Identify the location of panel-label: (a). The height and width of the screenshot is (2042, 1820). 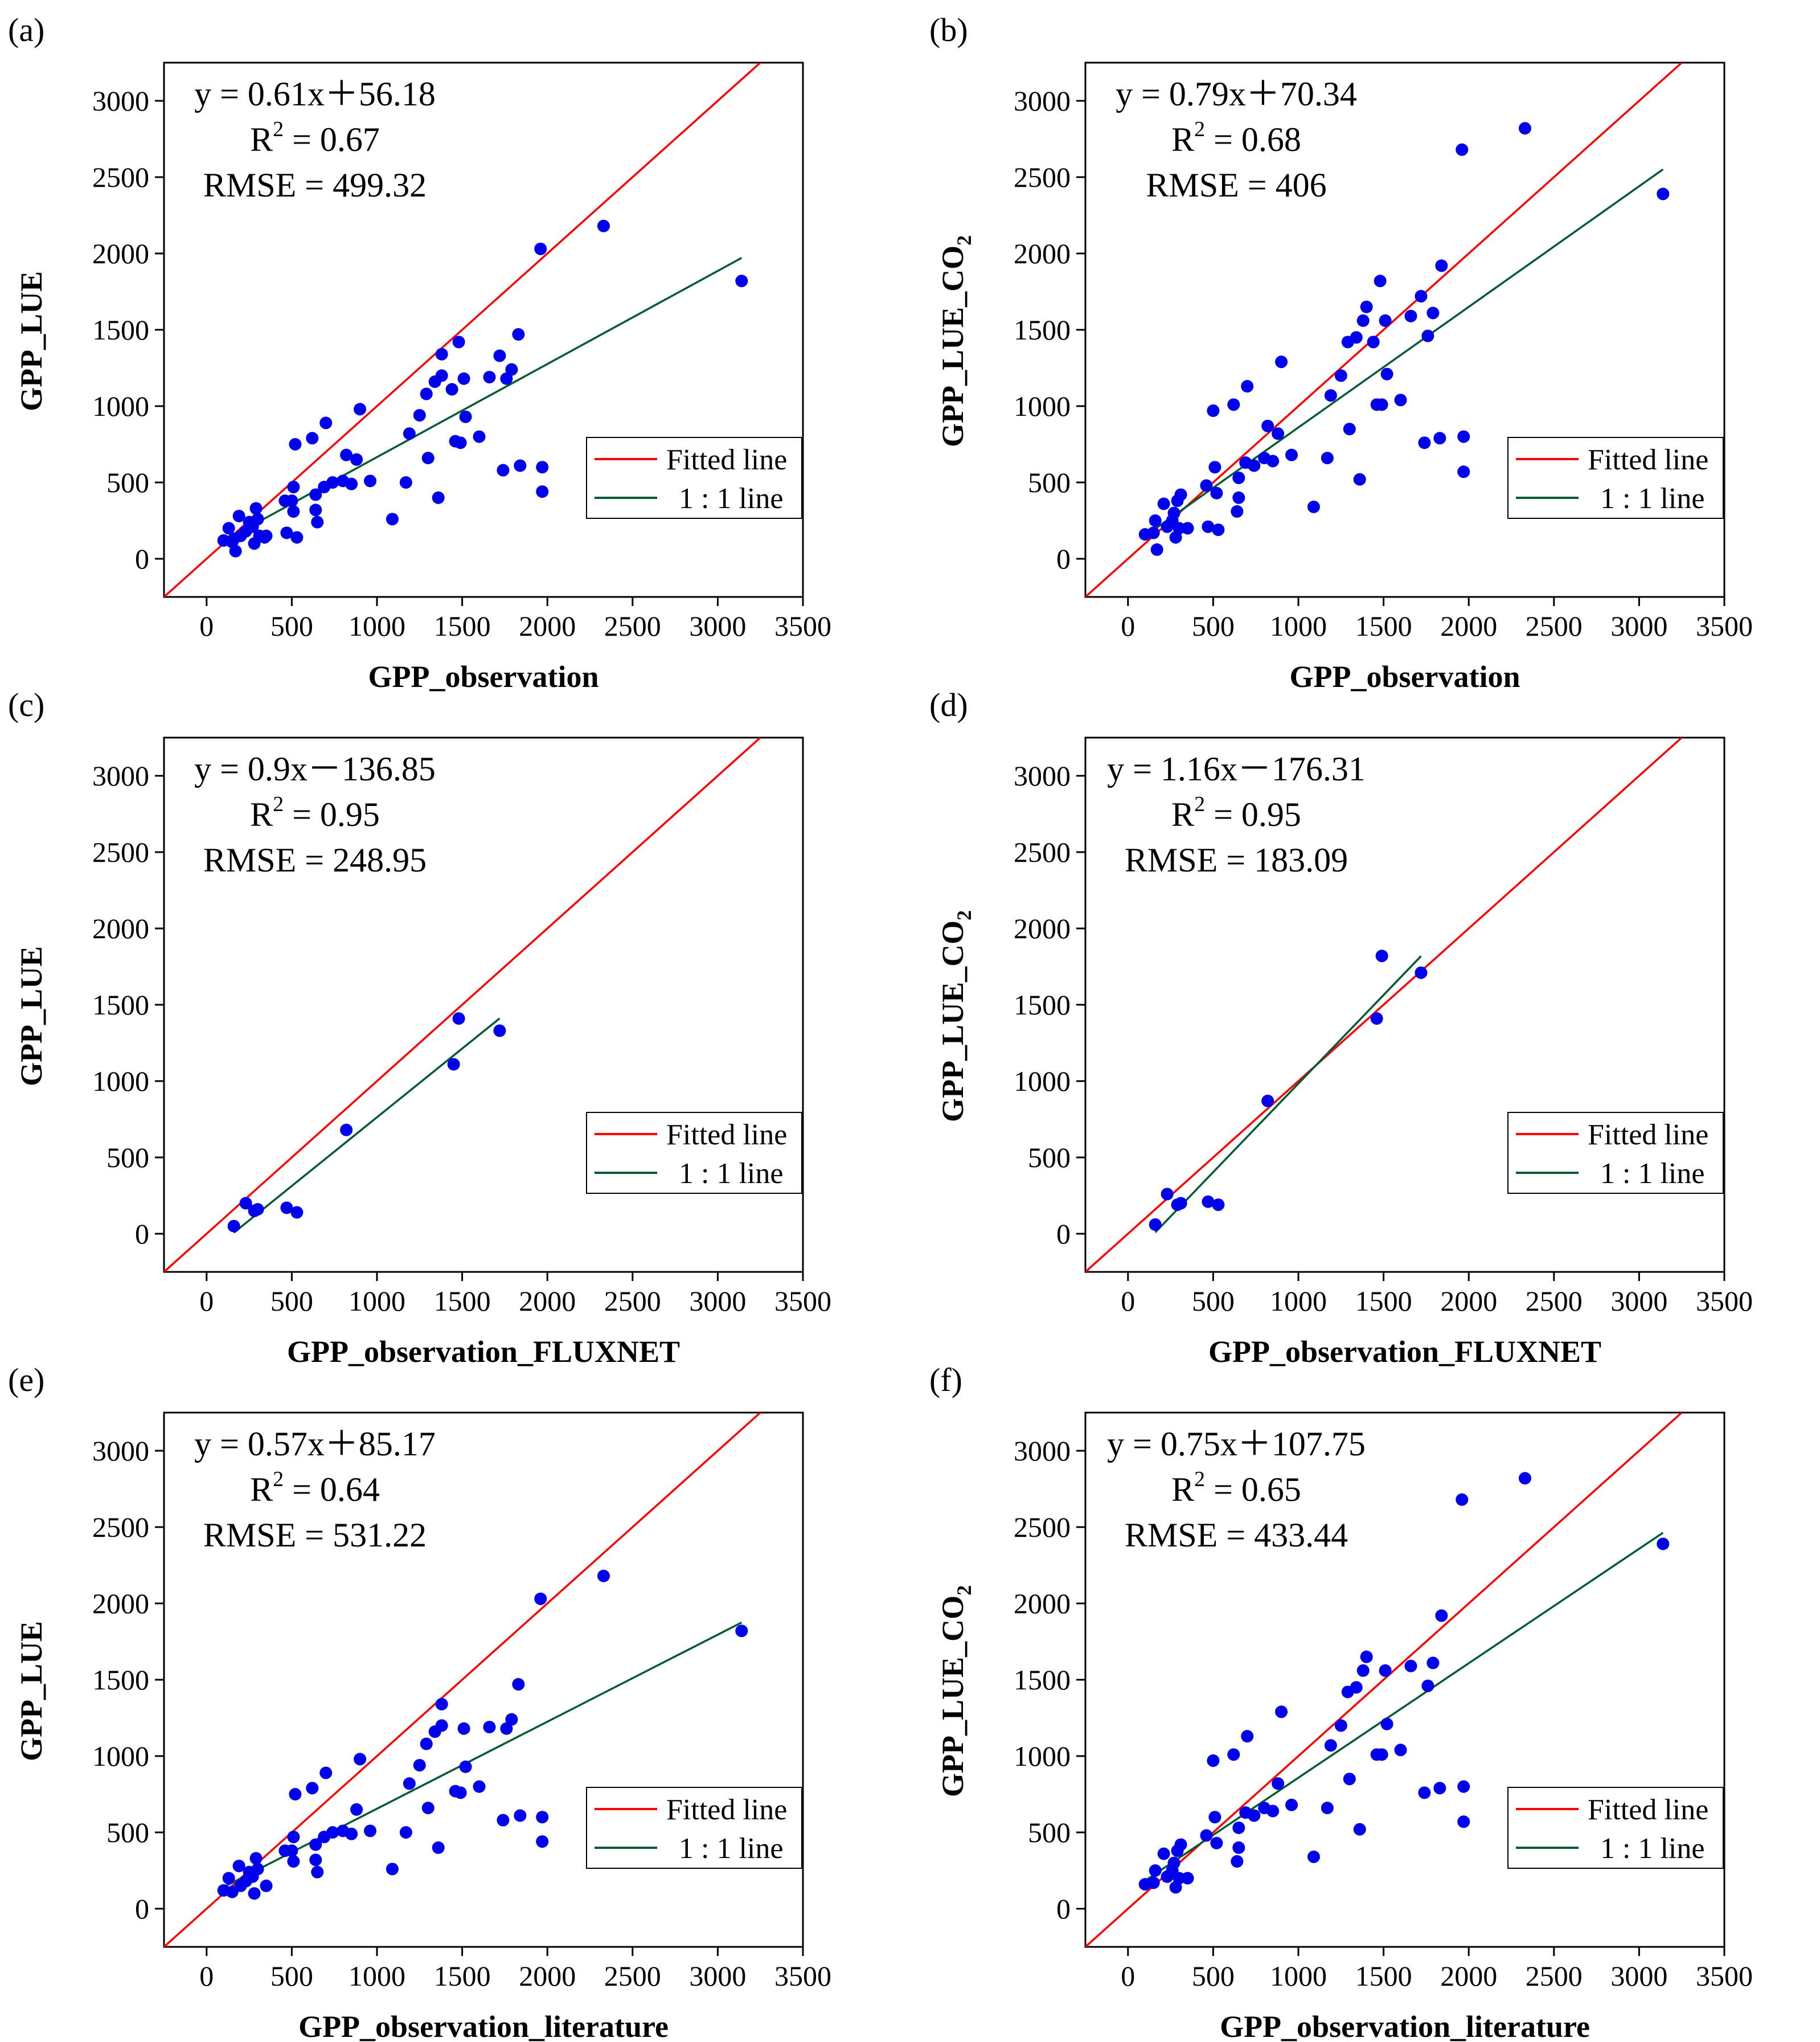
(26, 29).